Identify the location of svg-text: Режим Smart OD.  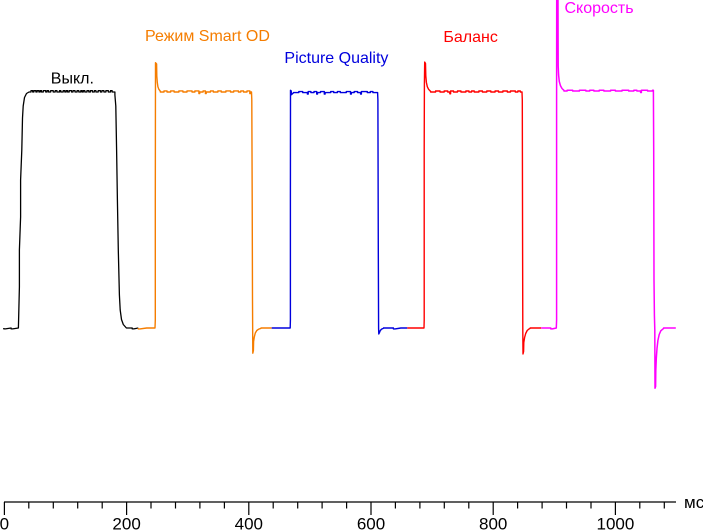
(207, 36).